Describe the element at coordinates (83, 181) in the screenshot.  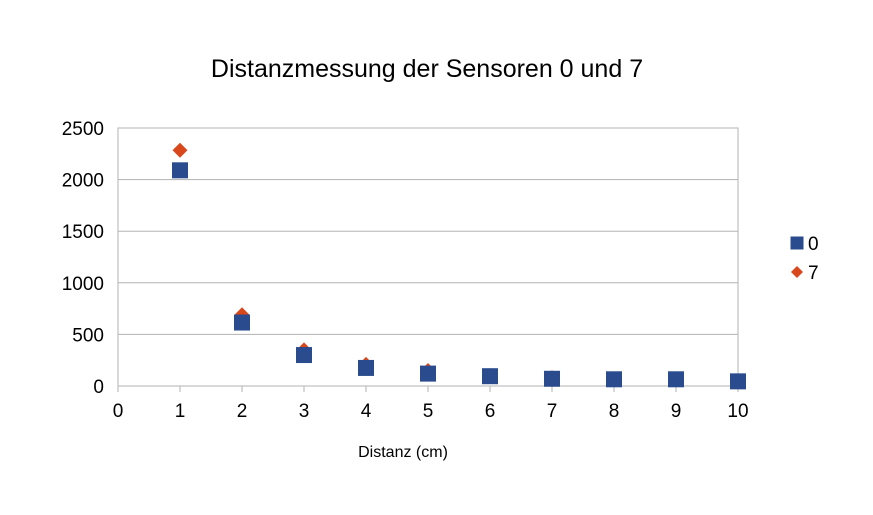
I see `y-tick-label: 2000` at that location.